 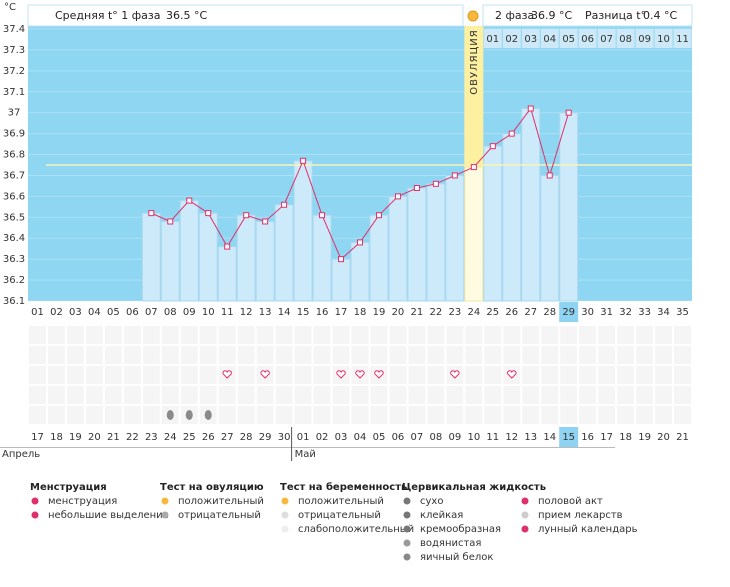 I want to click on y-tick-label: 36.9, so click(x=14, y=134).